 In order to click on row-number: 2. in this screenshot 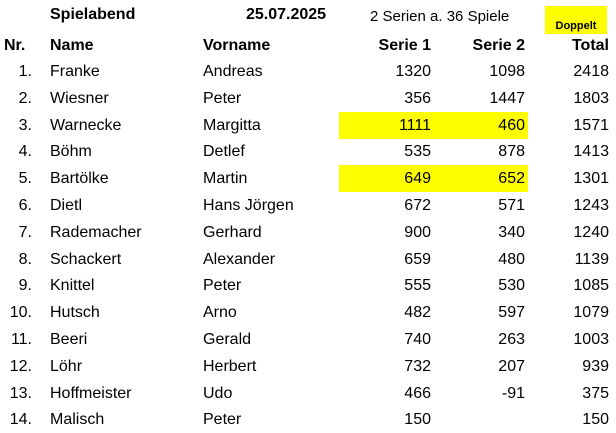, I will do `click(16, 98)`.